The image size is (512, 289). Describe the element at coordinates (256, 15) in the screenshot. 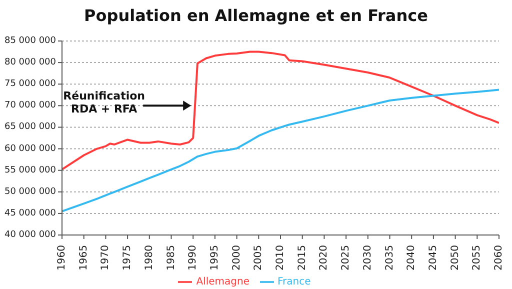

I see `chart-title: Population en Allemagne et en France` at that location.